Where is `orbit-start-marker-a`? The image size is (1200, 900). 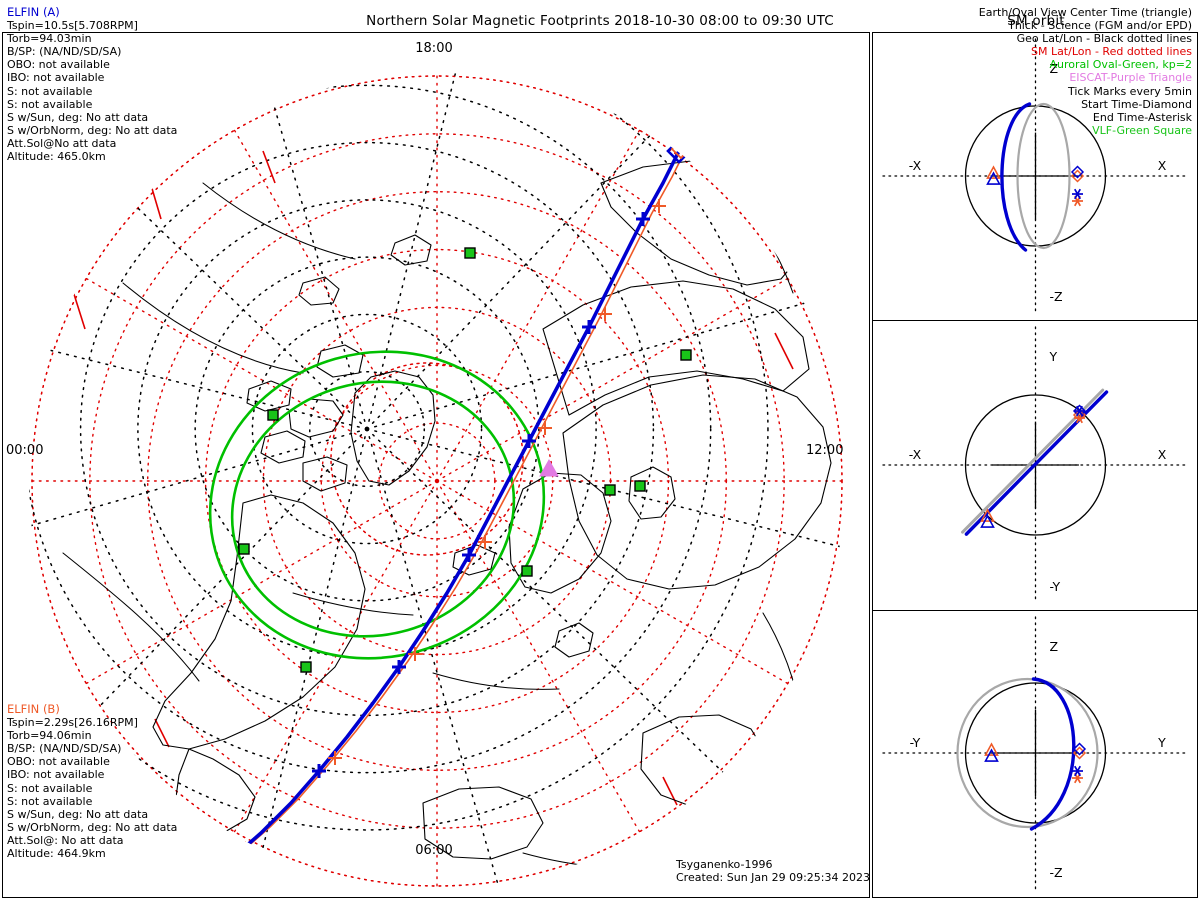 orbit-start-marker-a is located at coordinates (1079, 749).